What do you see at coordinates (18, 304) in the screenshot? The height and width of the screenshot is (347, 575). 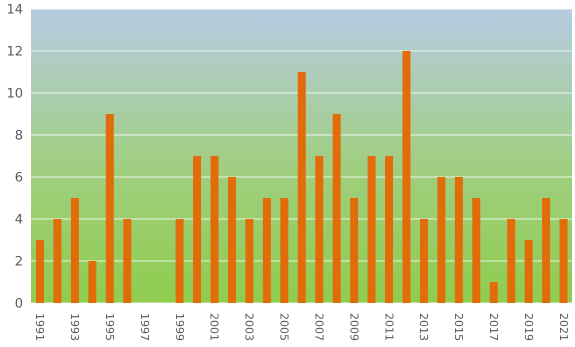 I see `y-tick-label: 0` at bounding box center [18, 304].